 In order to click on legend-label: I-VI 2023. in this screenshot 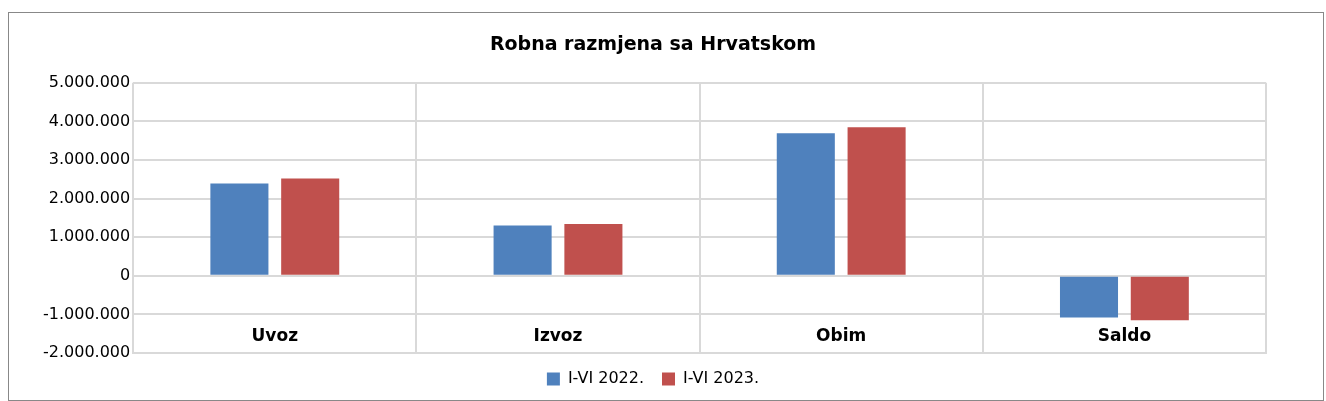, I will do `click(721, 378)`.